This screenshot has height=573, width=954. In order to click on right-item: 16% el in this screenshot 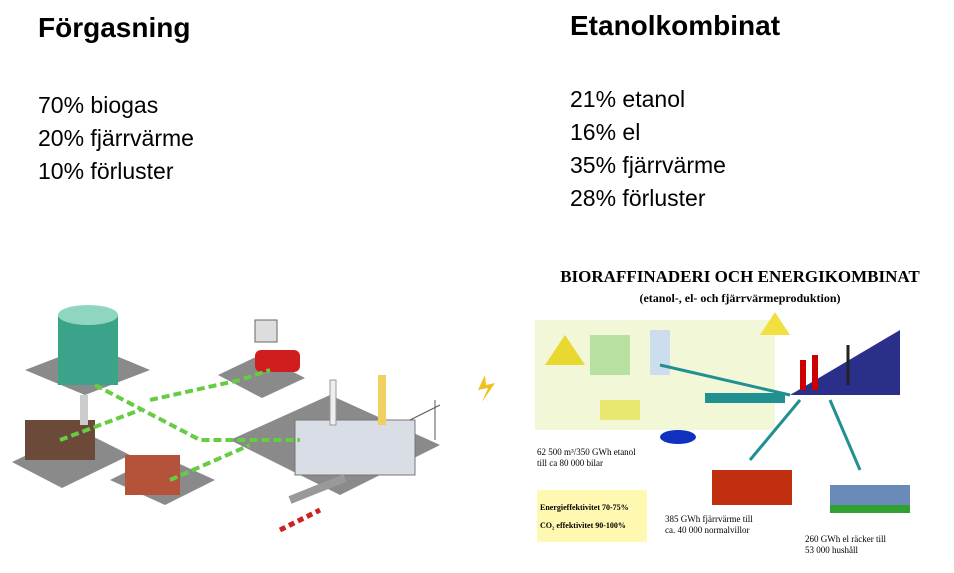, I will do `click(605, 132)`.